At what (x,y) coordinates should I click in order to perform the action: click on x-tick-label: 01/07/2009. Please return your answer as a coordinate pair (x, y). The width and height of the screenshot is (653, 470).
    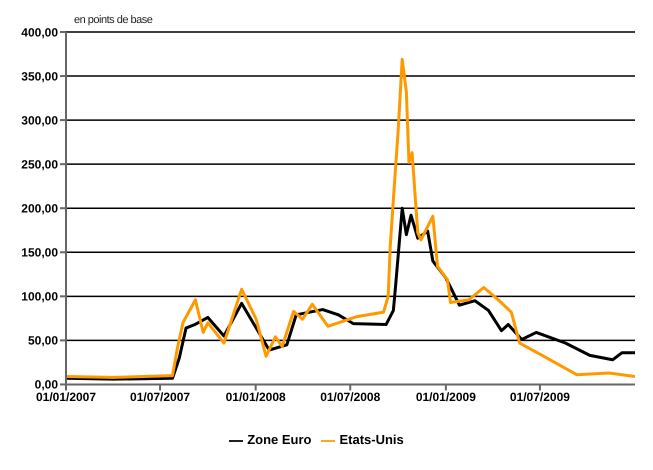
    Looking at the image, I should click on (540, 397).